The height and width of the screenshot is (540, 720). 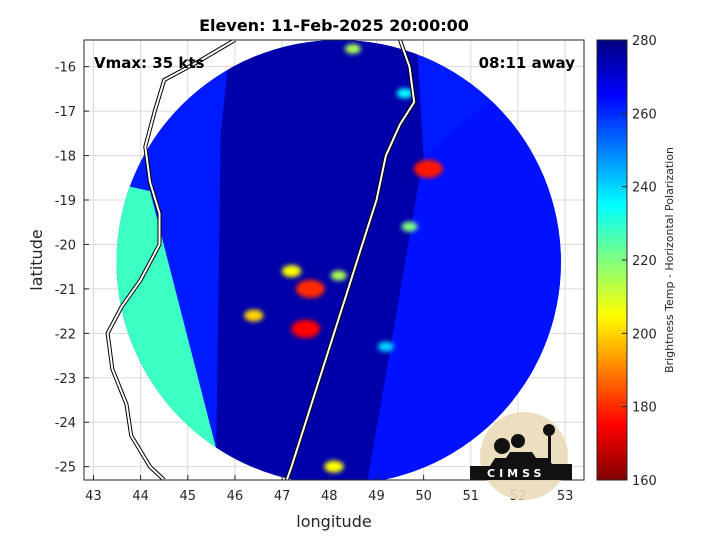 I want to click on y-tick-label: -18, so click(x=65, y=157).